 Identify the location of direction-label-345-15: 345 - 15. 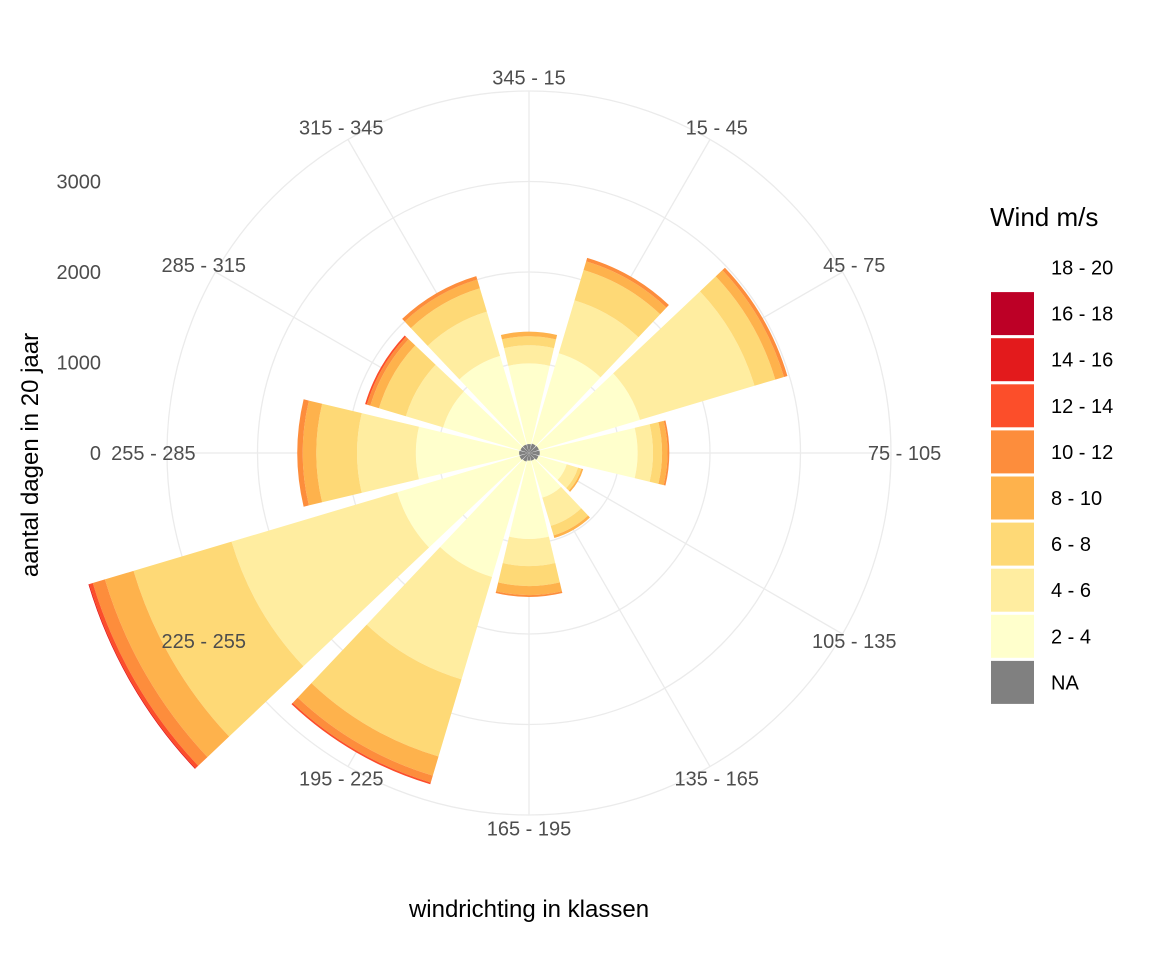
(528, 78).